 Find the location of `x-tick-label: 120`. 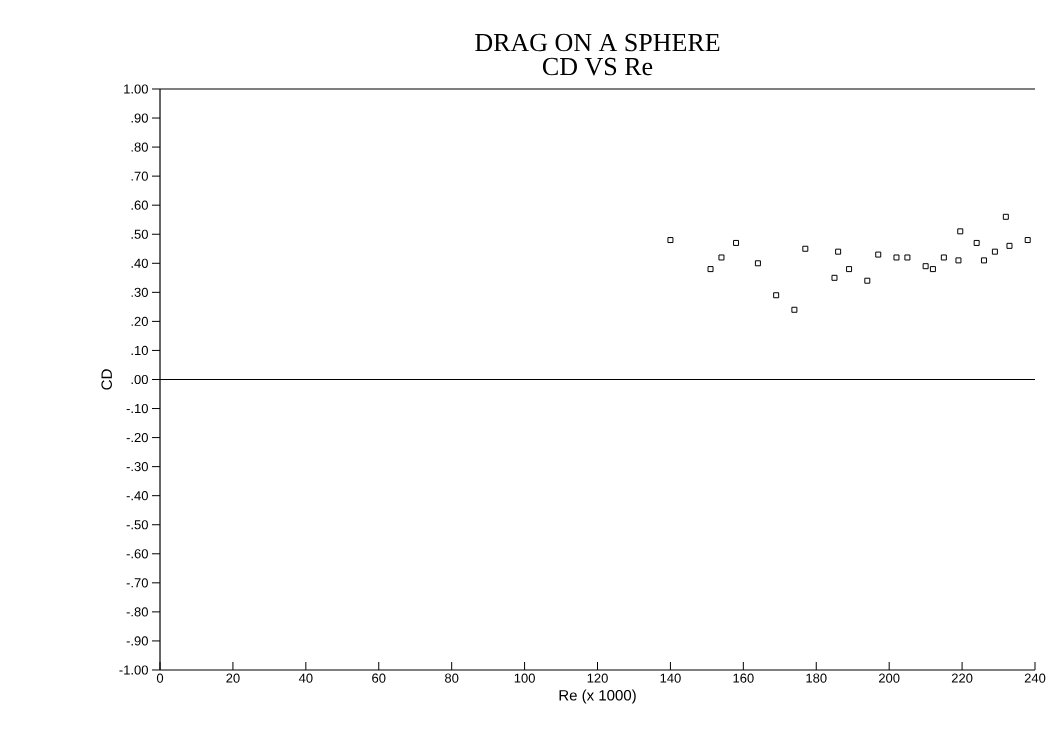

x-tick-label: 120 is located at coordinates (597, 678).